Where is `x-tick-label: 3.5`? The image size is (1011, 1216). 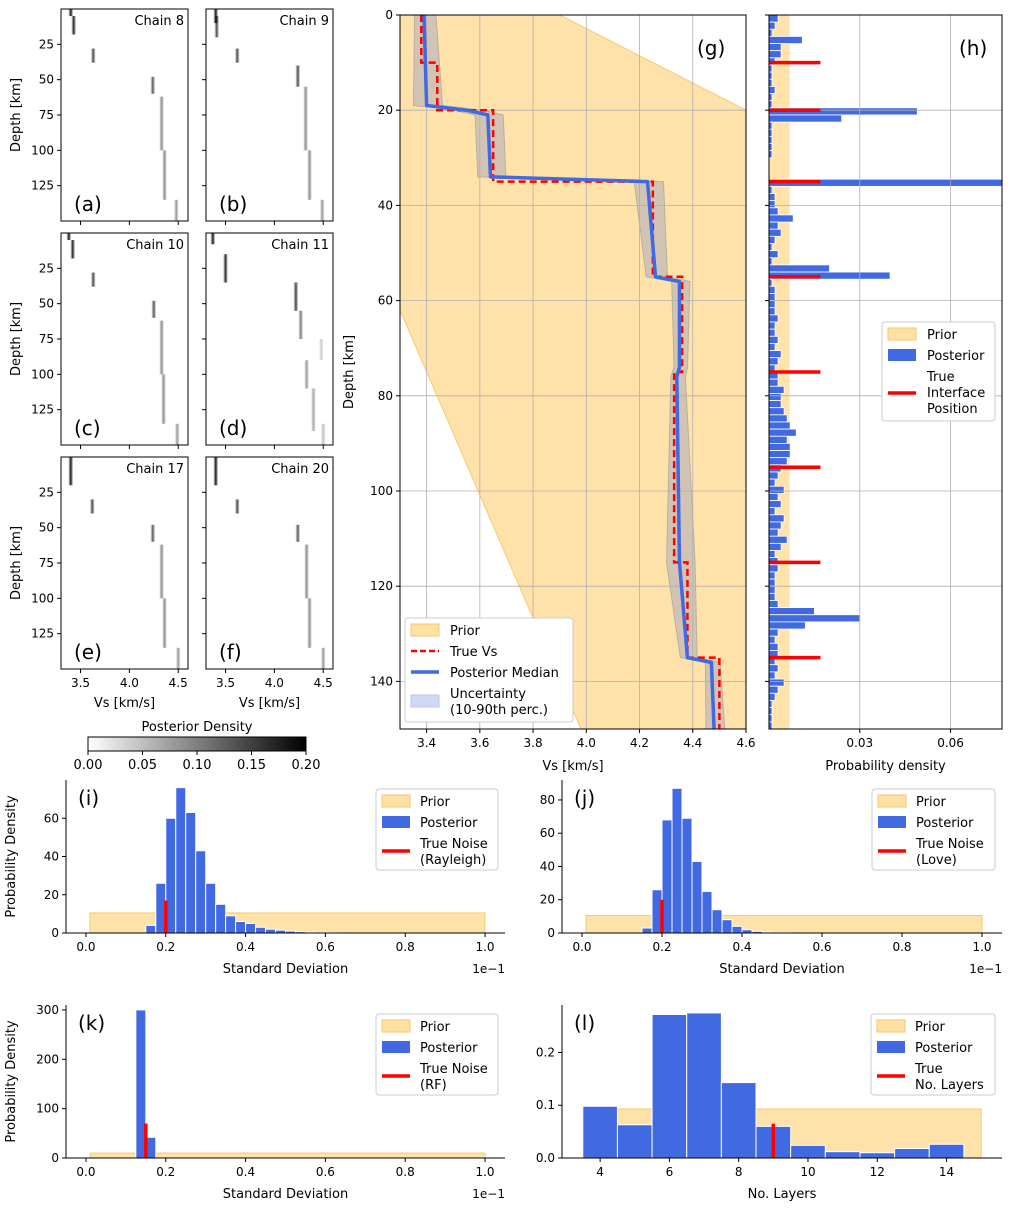 x-tick-label: 3.5 is located at coordinates (225, 683).